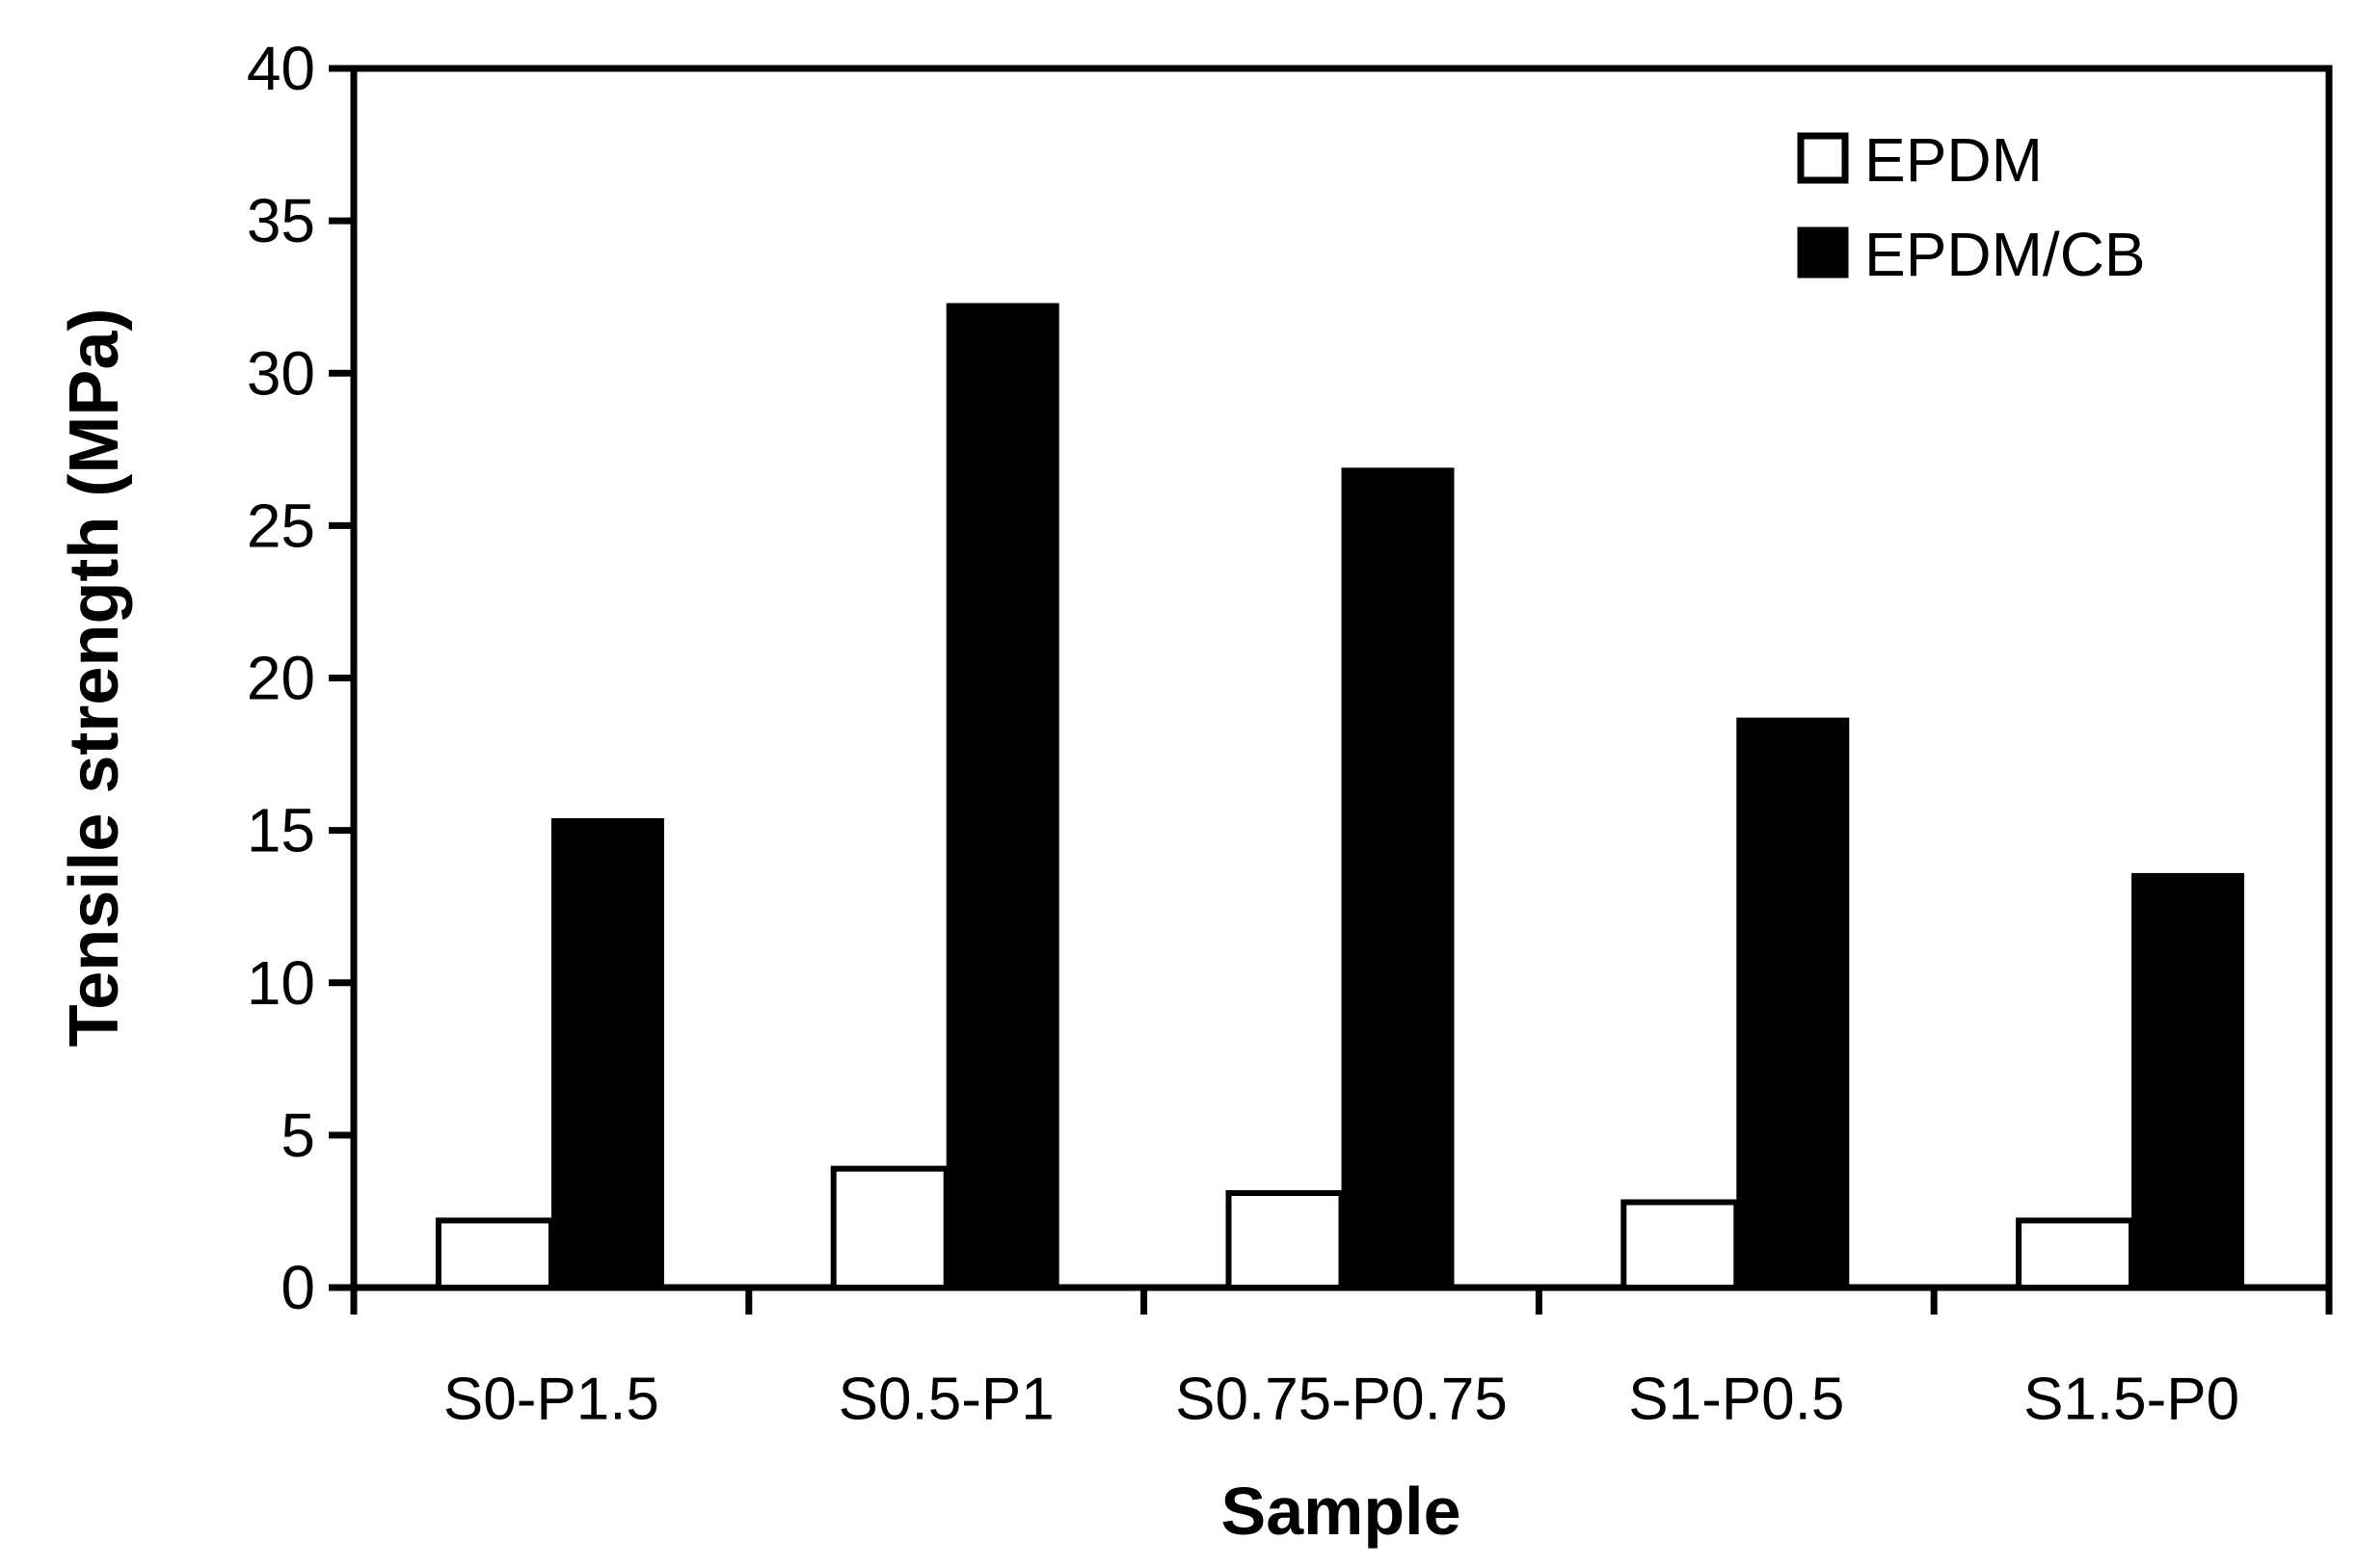 Image resolution: width=2356 pixels, height=1568 pixels. I want to click on y-axis-ticks: 0 5 10 15 20 25 30 35 40, so click(300, 678).